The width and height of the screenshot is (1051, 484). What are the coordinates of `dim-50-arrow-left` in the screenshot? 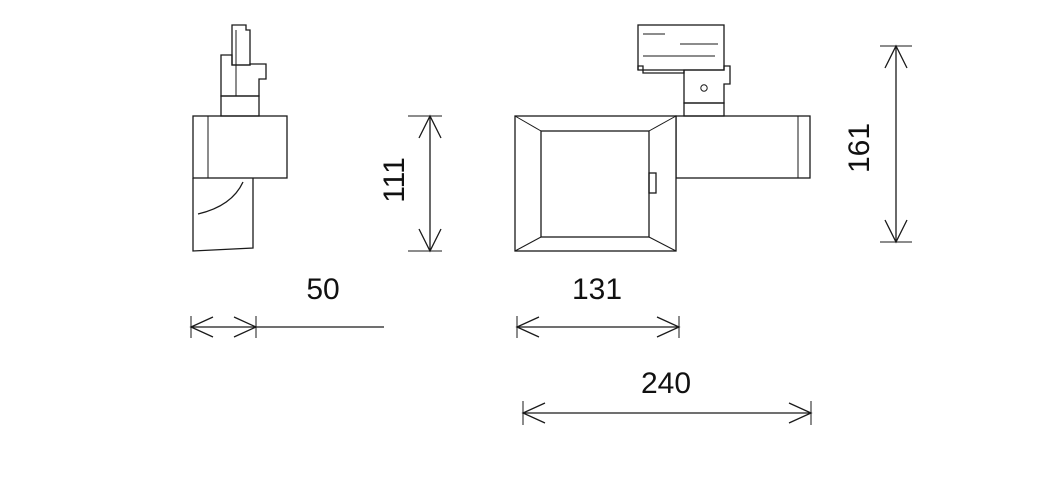 It's located at (201, 327).